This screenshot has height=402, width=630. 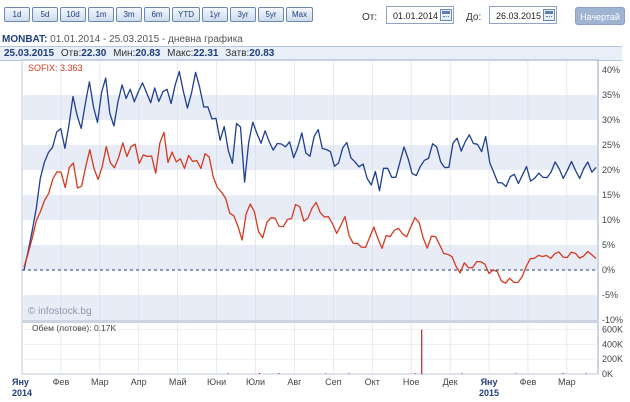 I want to click on y-tick-label: -10%, so click(x=612, y=320).